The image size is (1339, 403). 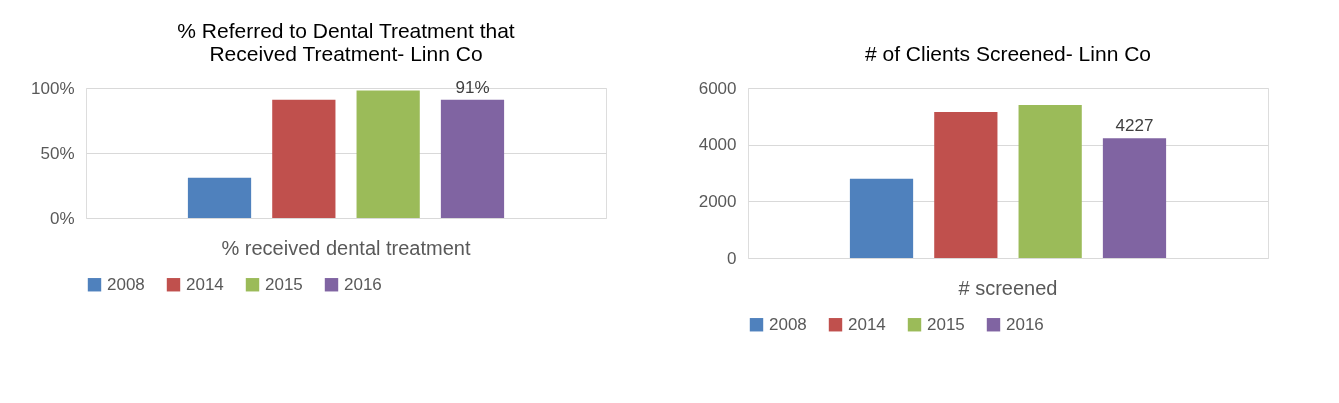 I want to click on chart-title: % Referred to Dental Treatment that Received Treatment- Linn Co, so click(x=346, y=41).